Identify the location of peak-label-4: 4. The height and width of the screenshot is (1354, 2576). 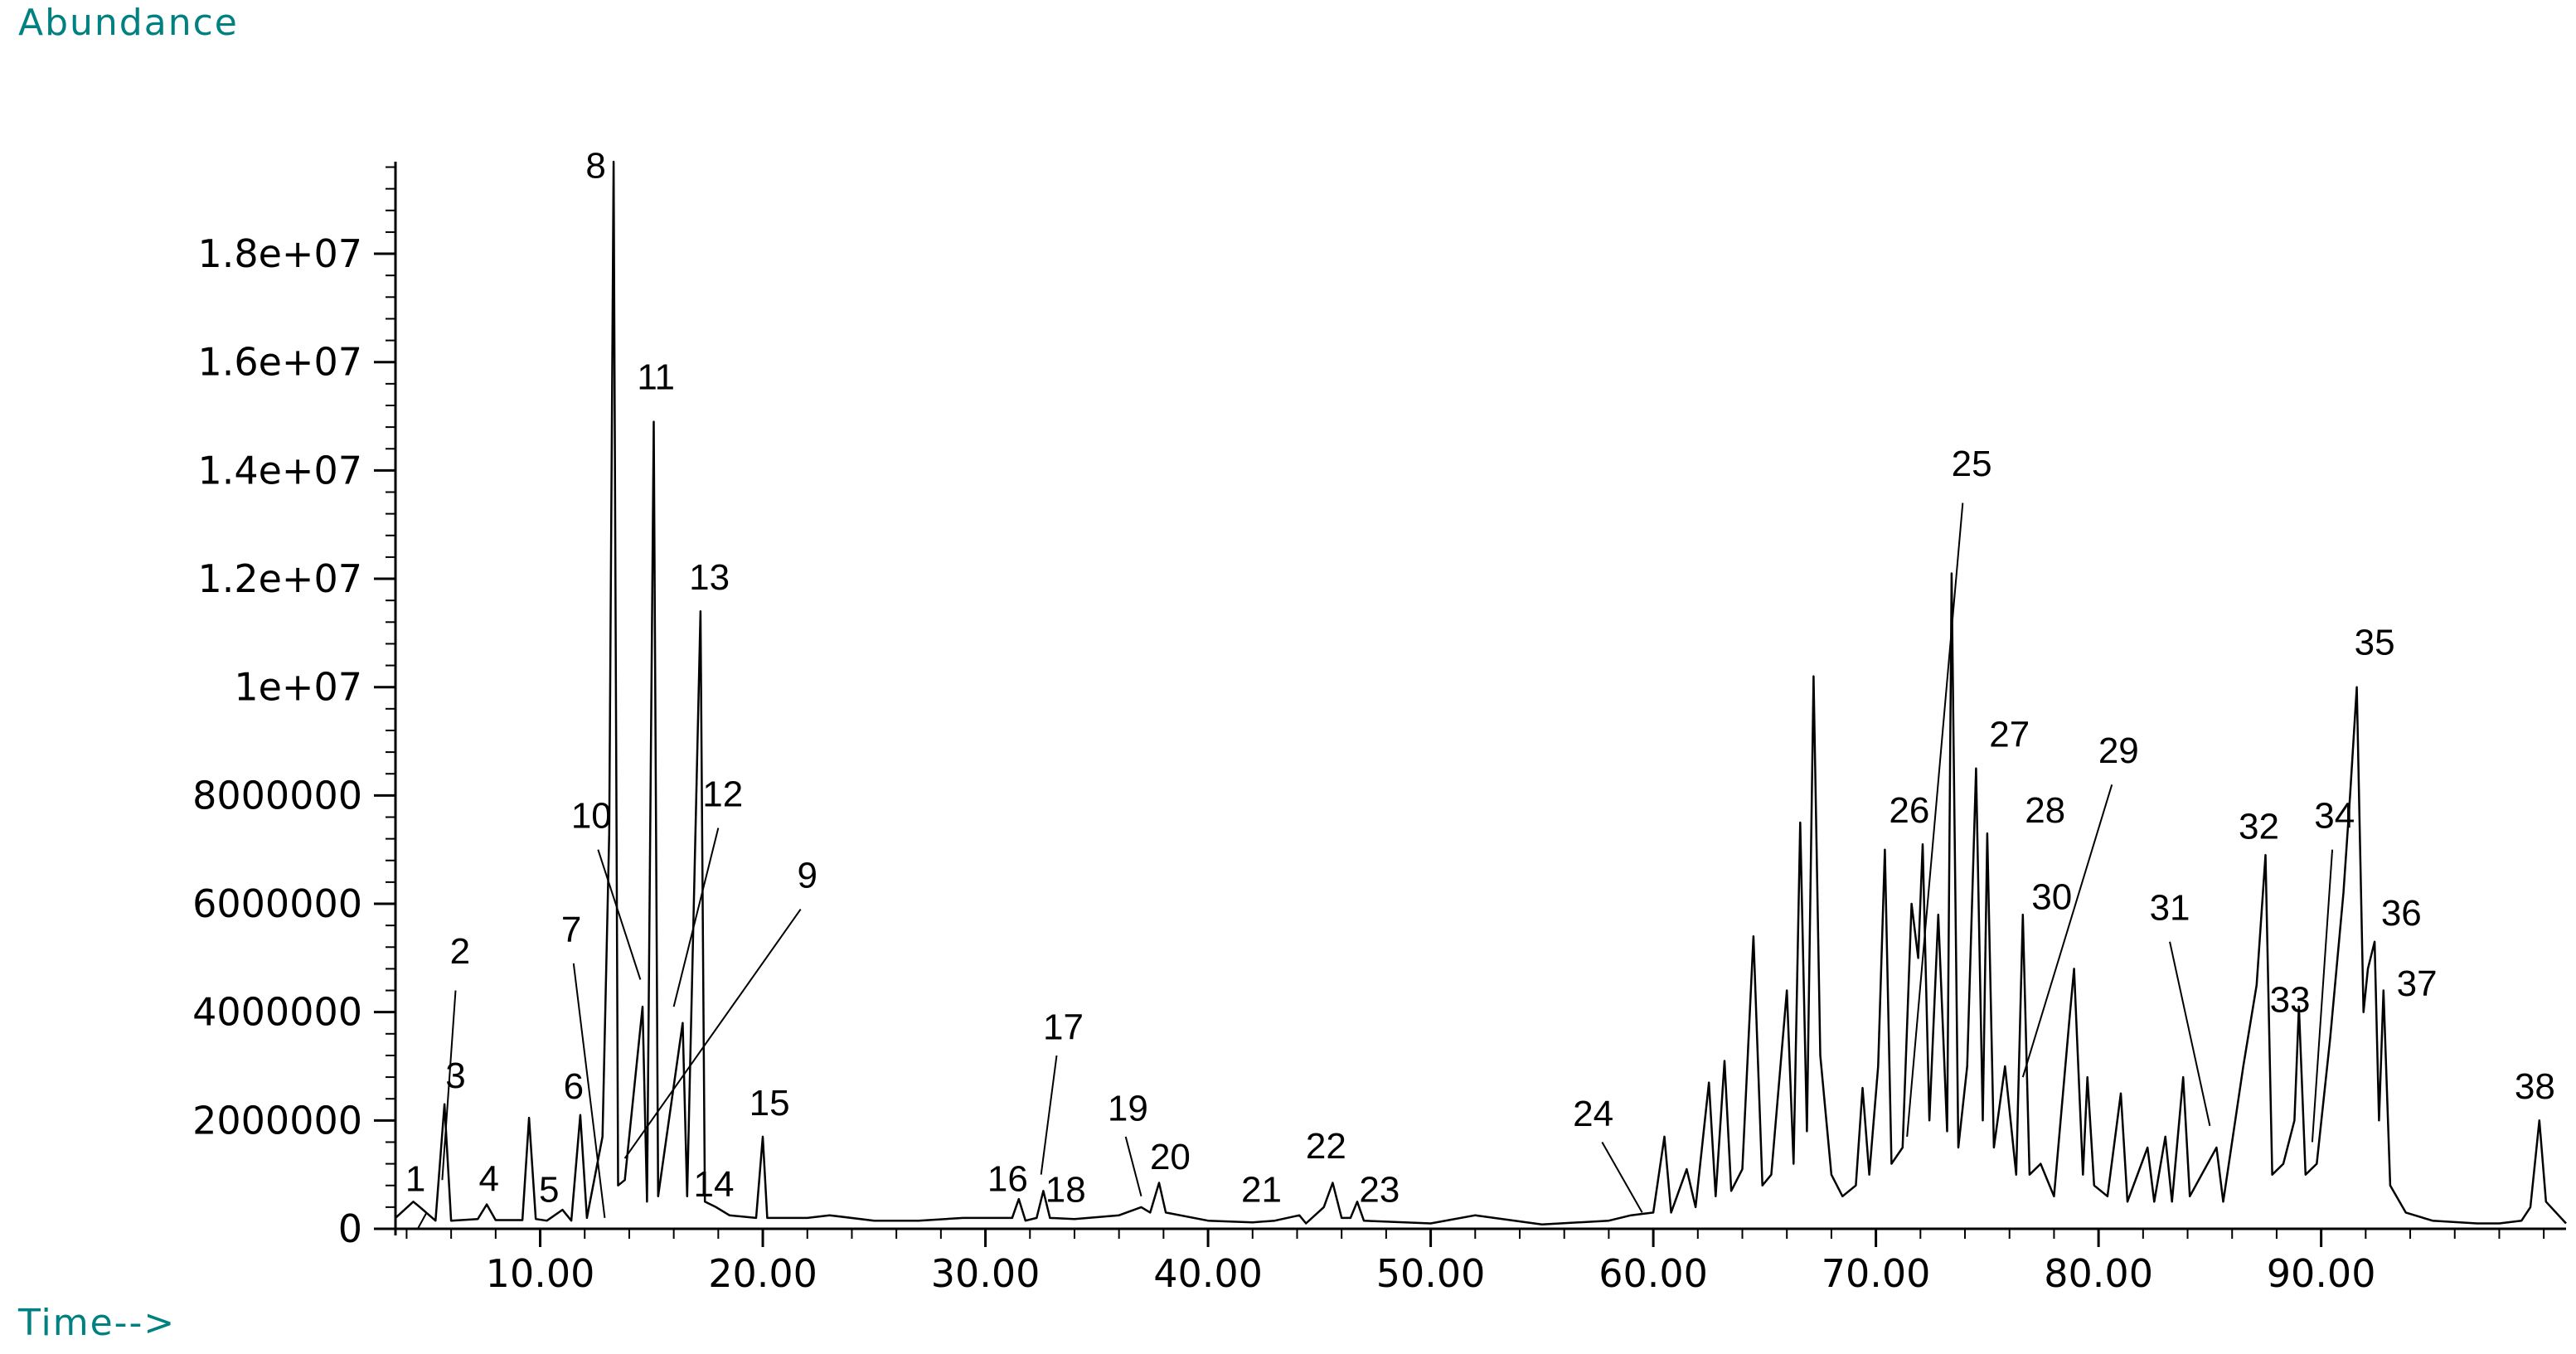
(489, 1178).